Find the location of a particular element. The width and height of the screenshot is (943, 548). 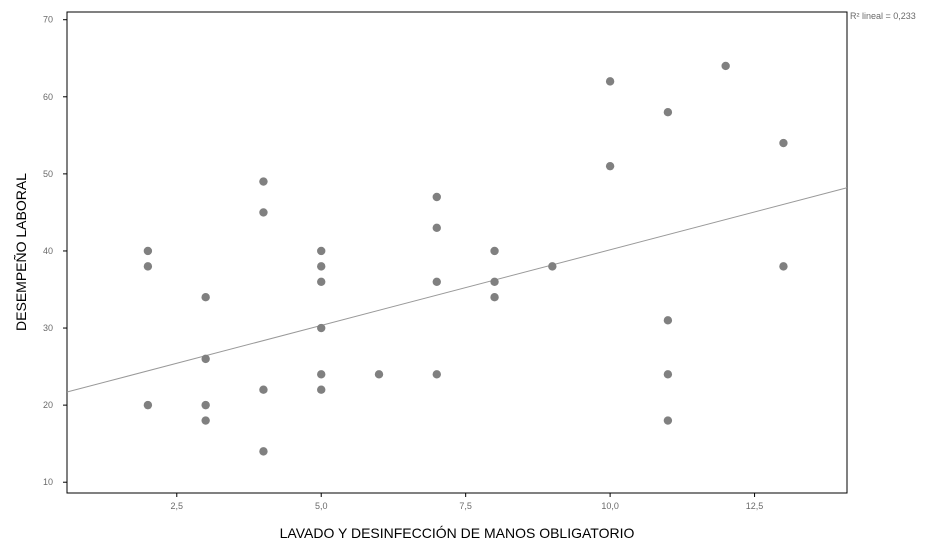

x-tick-label: 2,5 is located at coordinates (177, 506).